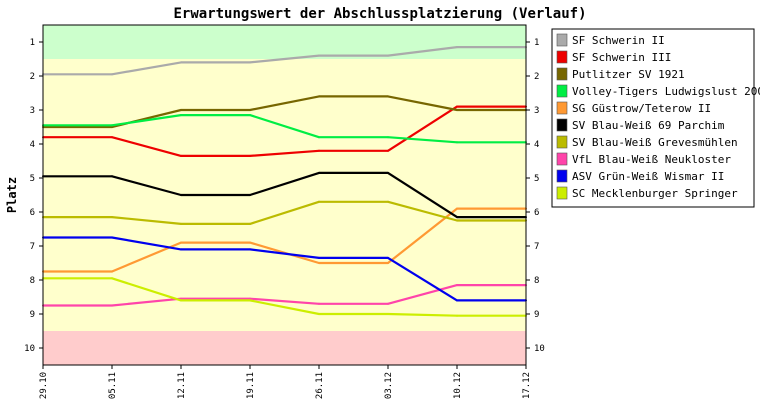  What do you see at coordinates (648, 125) in the screenshot?
I see `legend-label-5: SV Blau-Weiß 69 Parchim` at bounding box center [648, 125].